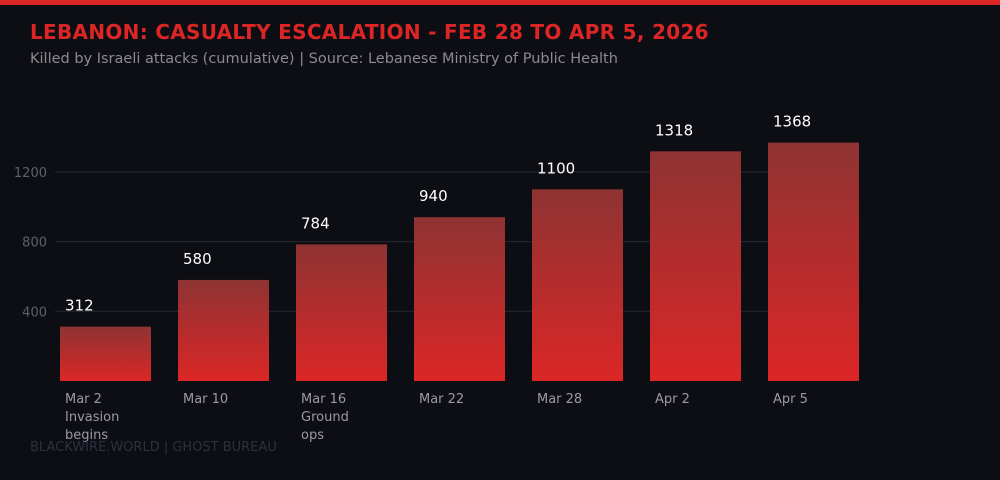  Describe the element at coordinates (559, 399) in the screenshot. I see `x-tick-label: Mar 28` at that location.